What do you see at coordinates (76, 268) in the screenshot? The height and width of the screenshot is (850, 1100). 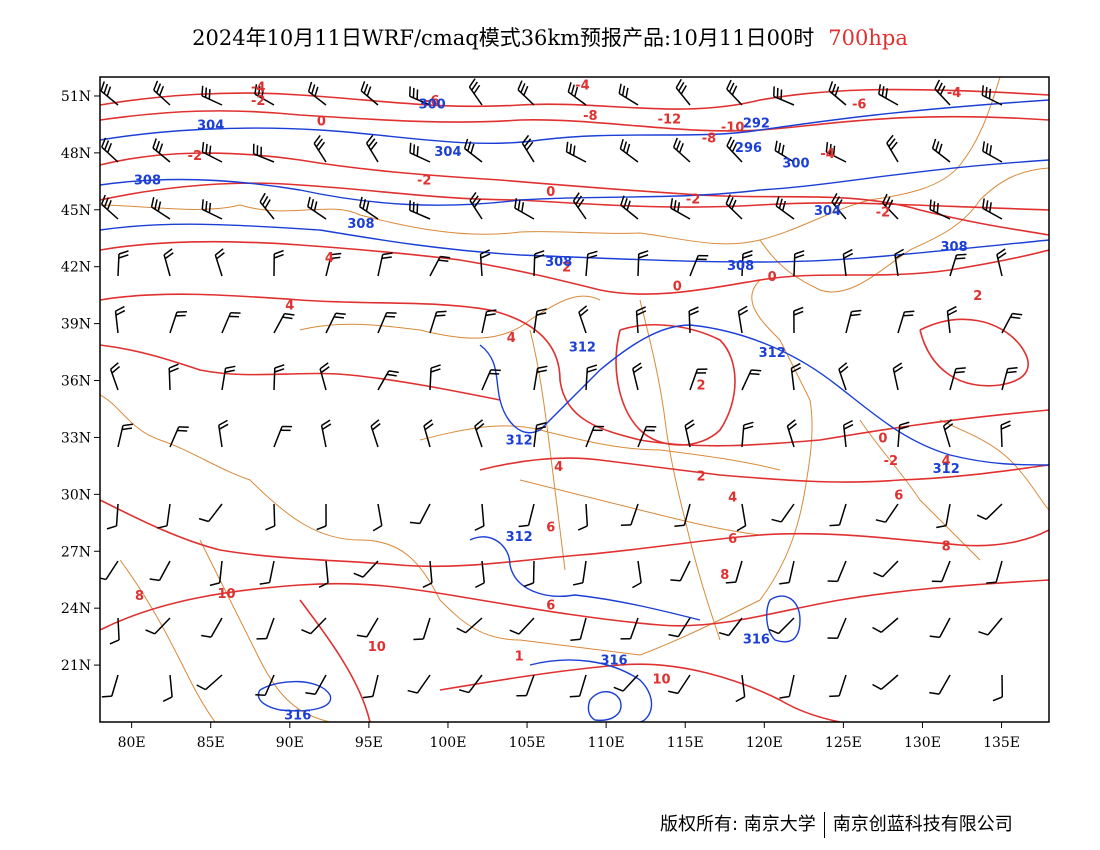 I see `lat-tick-label: 42N` at bounding box center [76, 268].